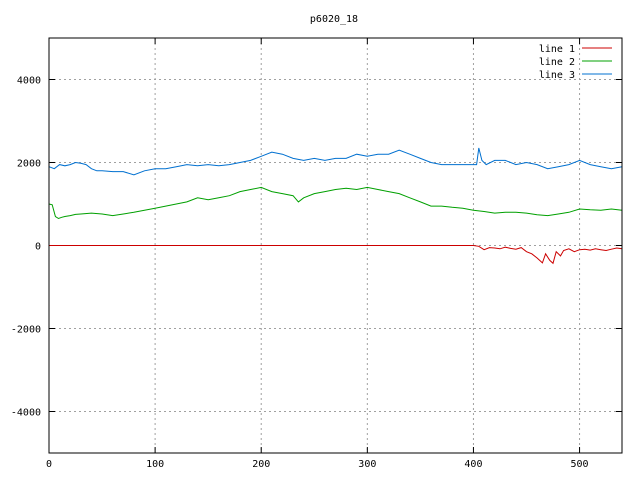 This screenshot has height=480, width=640. What do you see at coordinates (26, 330) in the screenshot?
I see `y-tick-label: -2000` at bounding box center [26, 330].